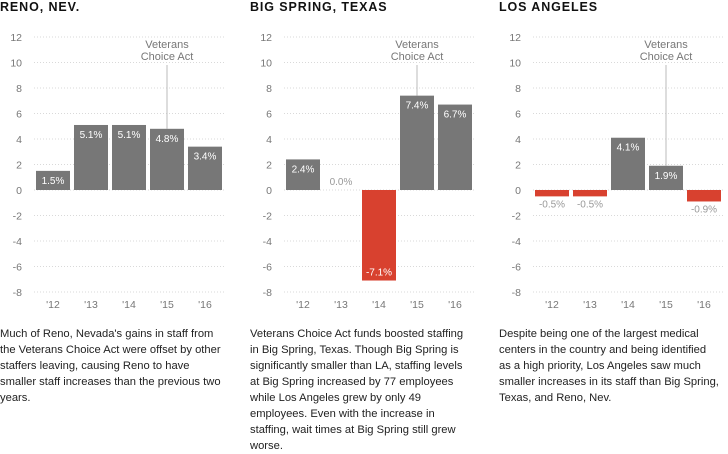 The image size is (728, 454). Describe the element at coordinates (417, 106) in the screenshot. I see `bar-value-label: 7.4%` at that location.